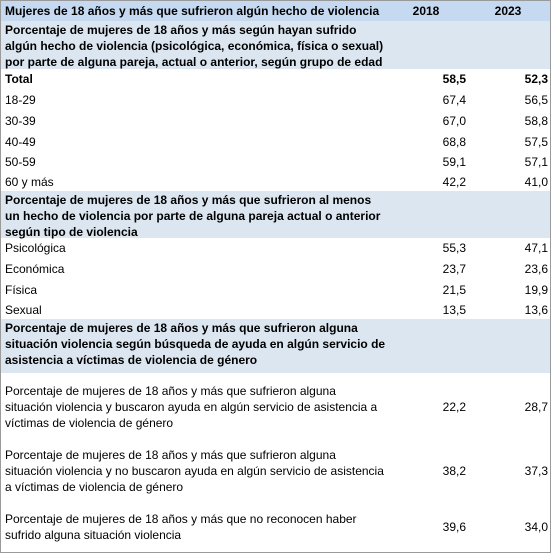  Describe the element at coordinates (454, 309) in the screenshot. I see `row-value: 13,5` at that location.